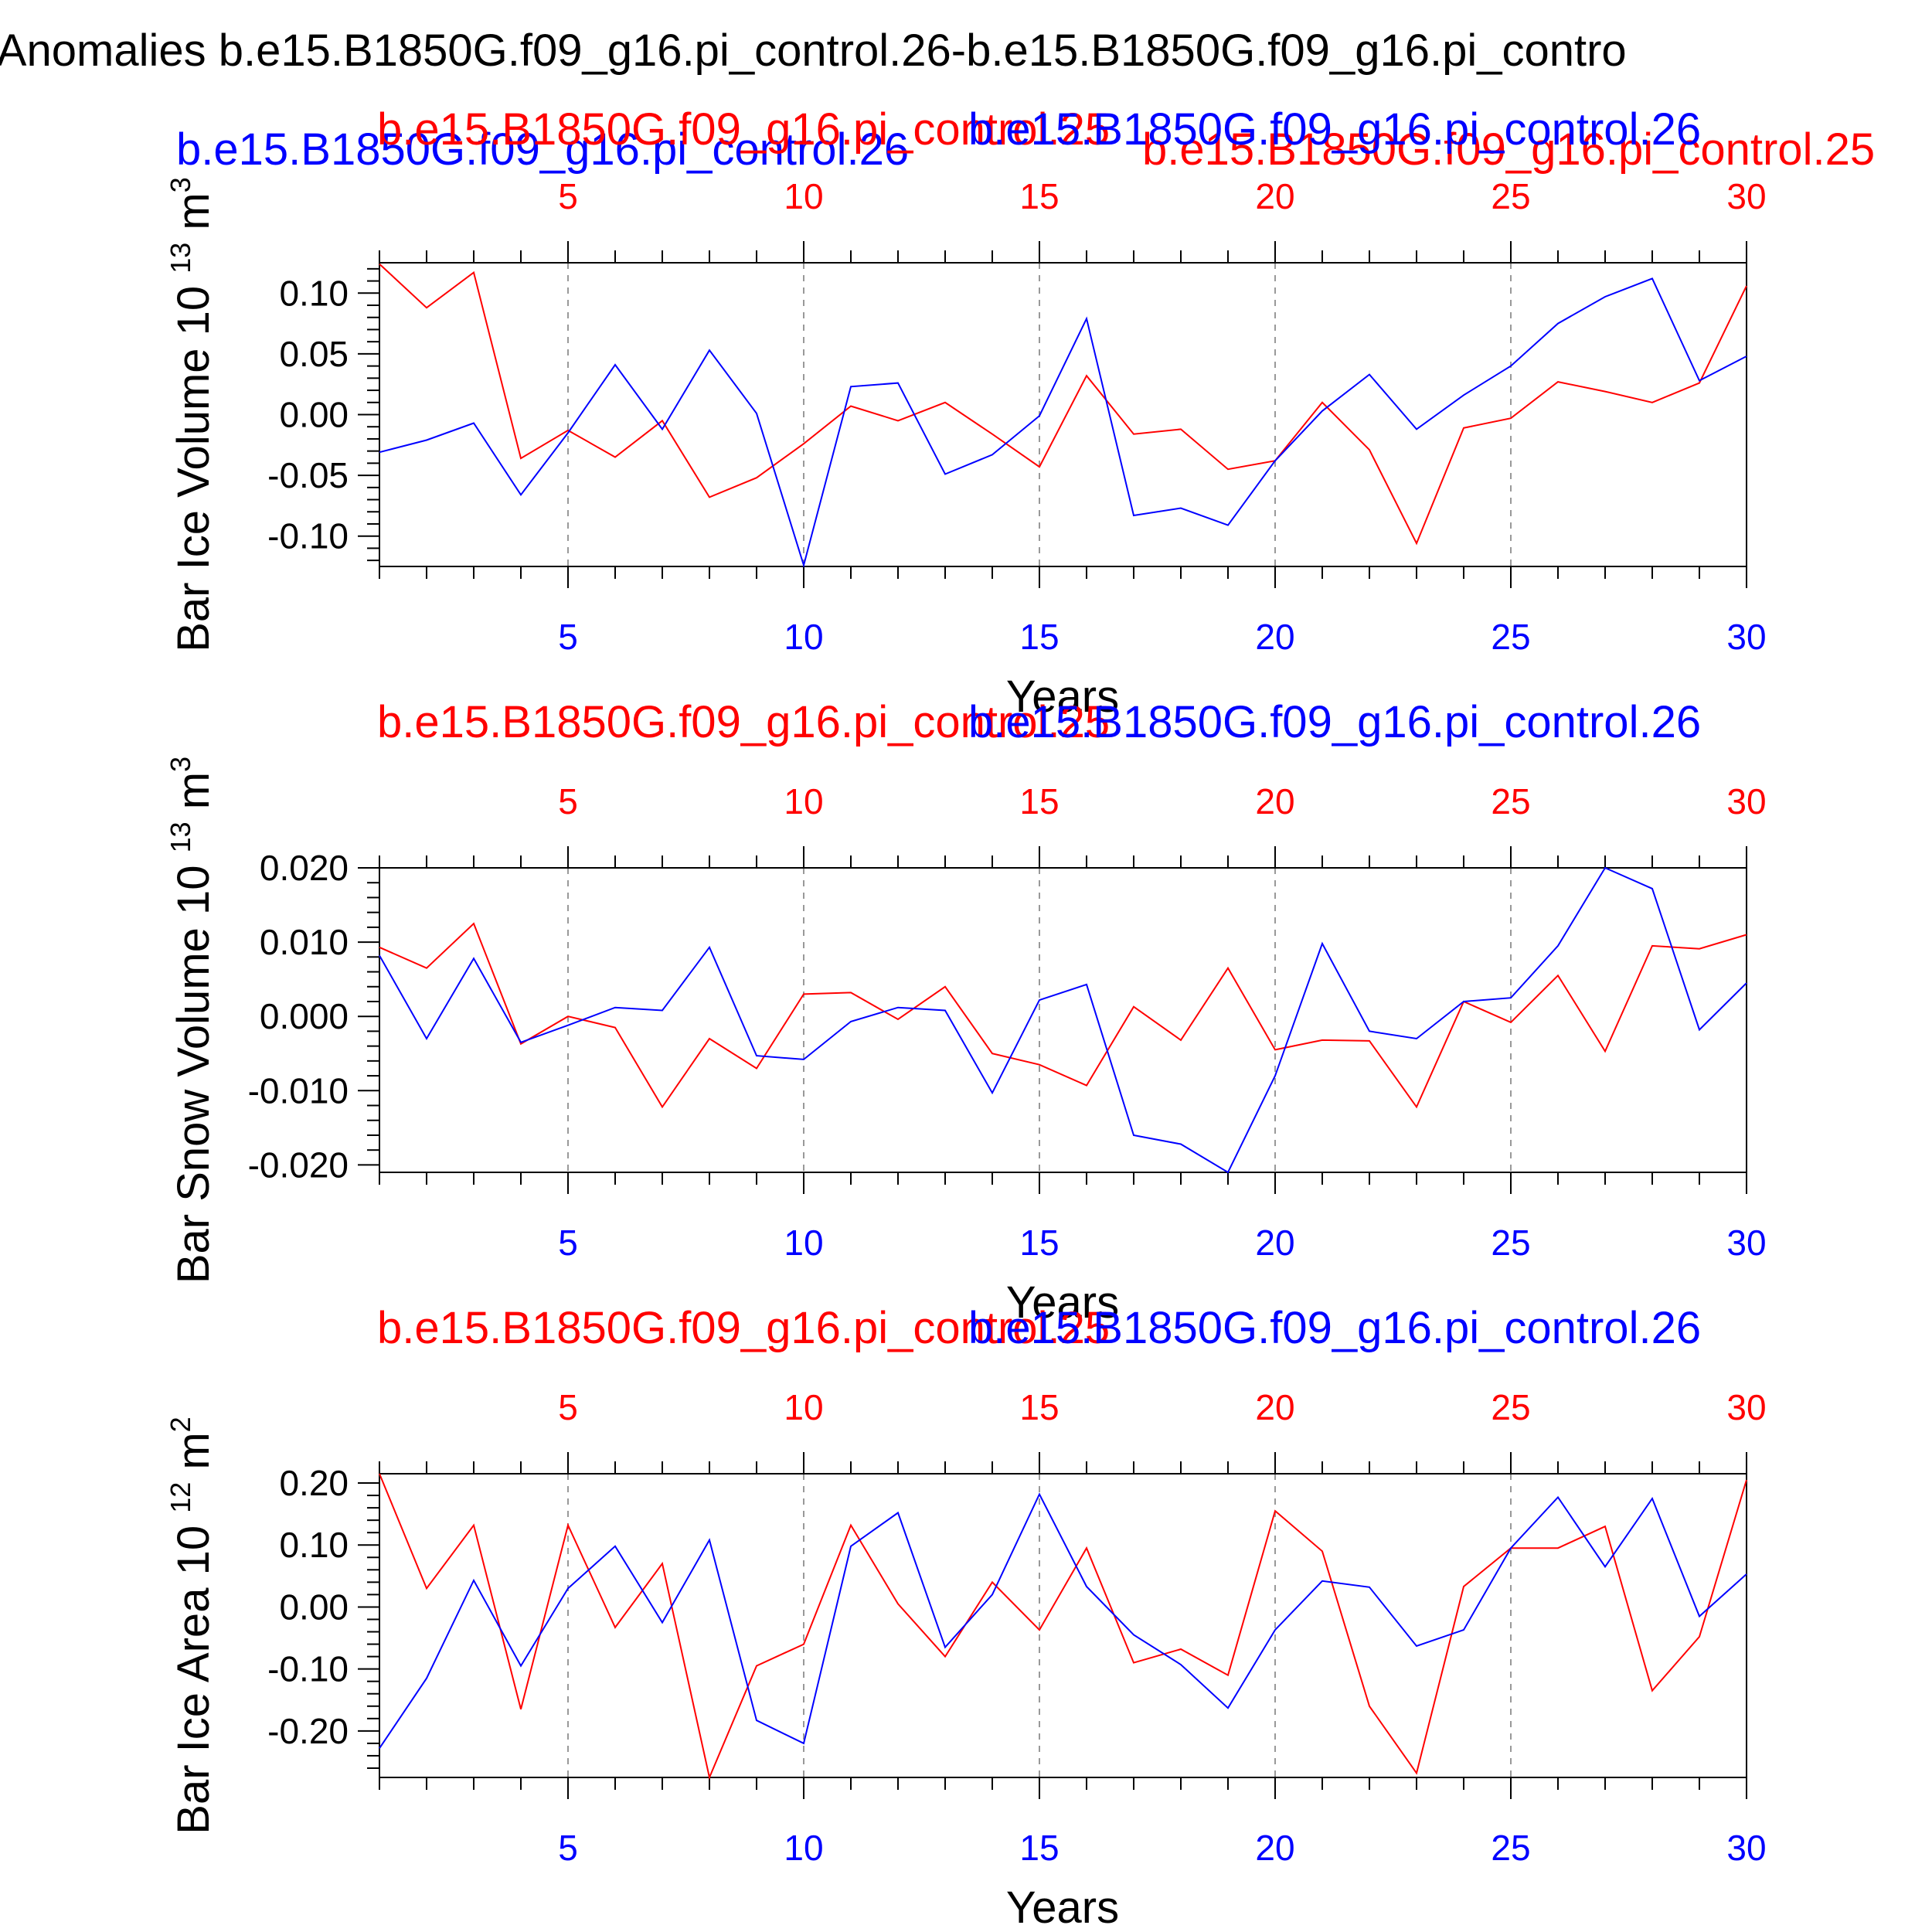 The image size is (1932, 1932). I want to click on y-tick-label: -0.05, so click(308, 475).